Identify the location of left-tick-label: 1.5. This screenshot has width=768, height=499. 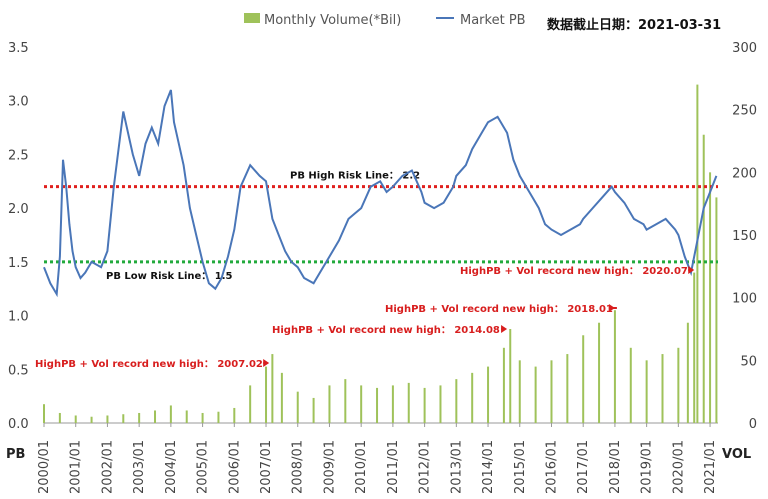
(18, 263).